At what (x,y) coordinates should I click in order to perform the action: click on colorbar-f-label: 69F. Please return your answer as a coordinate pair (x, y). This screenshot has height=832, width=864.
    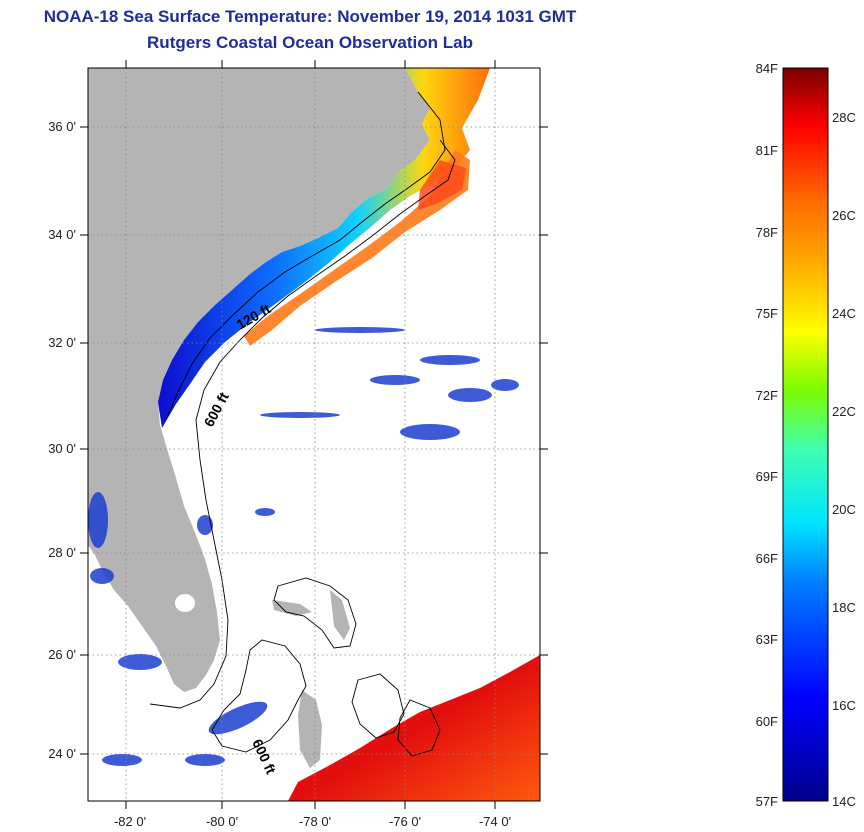
    Looking at the image, I should click on (767, 476).